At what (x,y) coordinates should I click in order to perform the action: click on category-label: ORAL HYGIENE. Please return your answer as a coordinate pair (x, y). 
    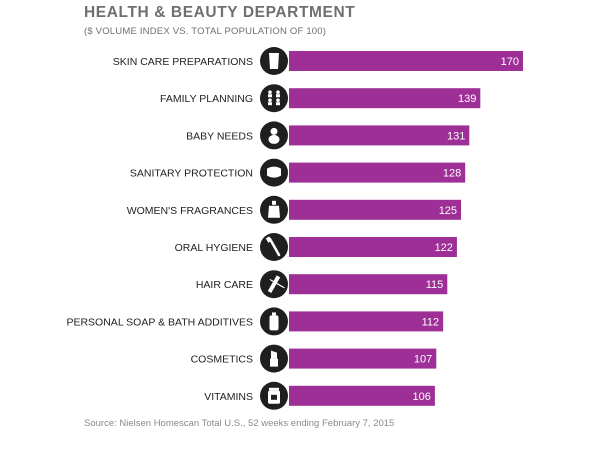
    Looking at the image, I should click on (214, 248).